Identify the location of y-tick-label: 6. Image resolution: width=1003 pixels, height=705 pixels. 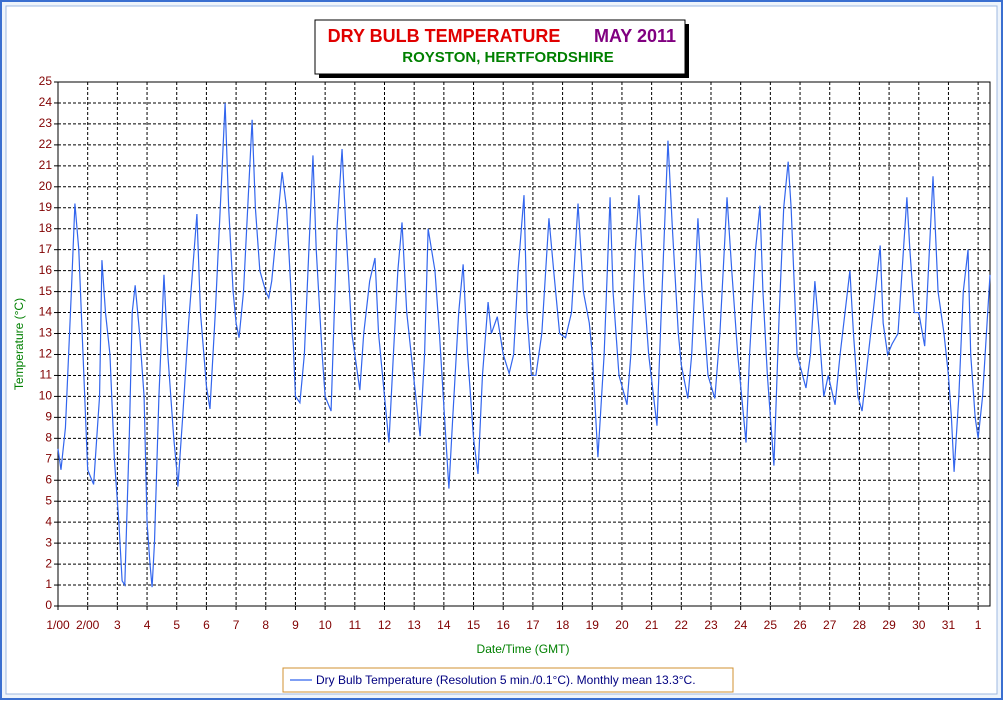
(48, 479).